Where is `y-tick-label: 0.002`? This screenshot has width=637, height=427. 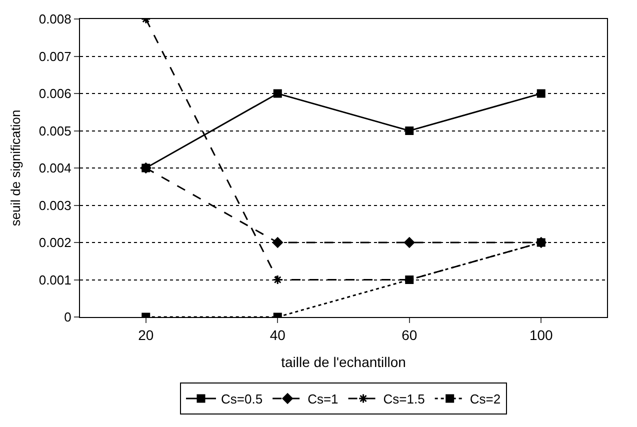 y-tick-label: 0.002 is located at coordinates (55, 242).